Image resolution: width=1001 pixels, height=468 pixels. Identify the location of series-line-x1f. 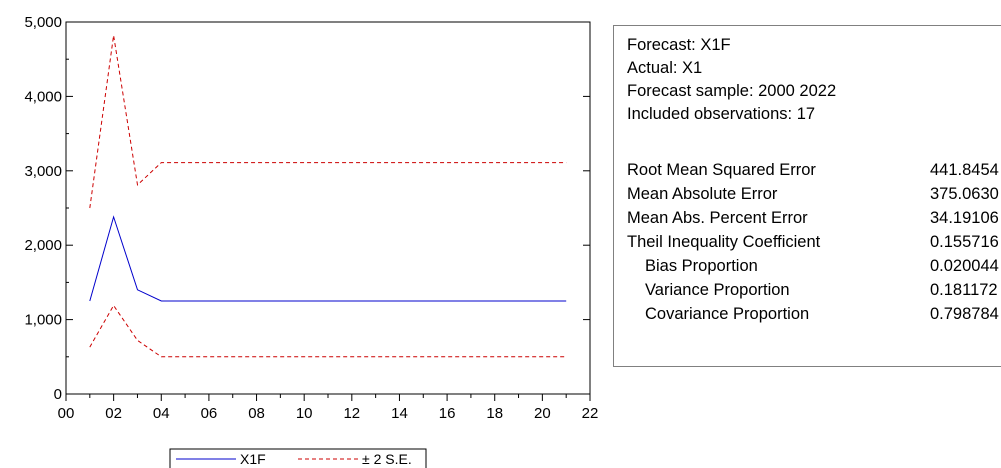
(328, 258).